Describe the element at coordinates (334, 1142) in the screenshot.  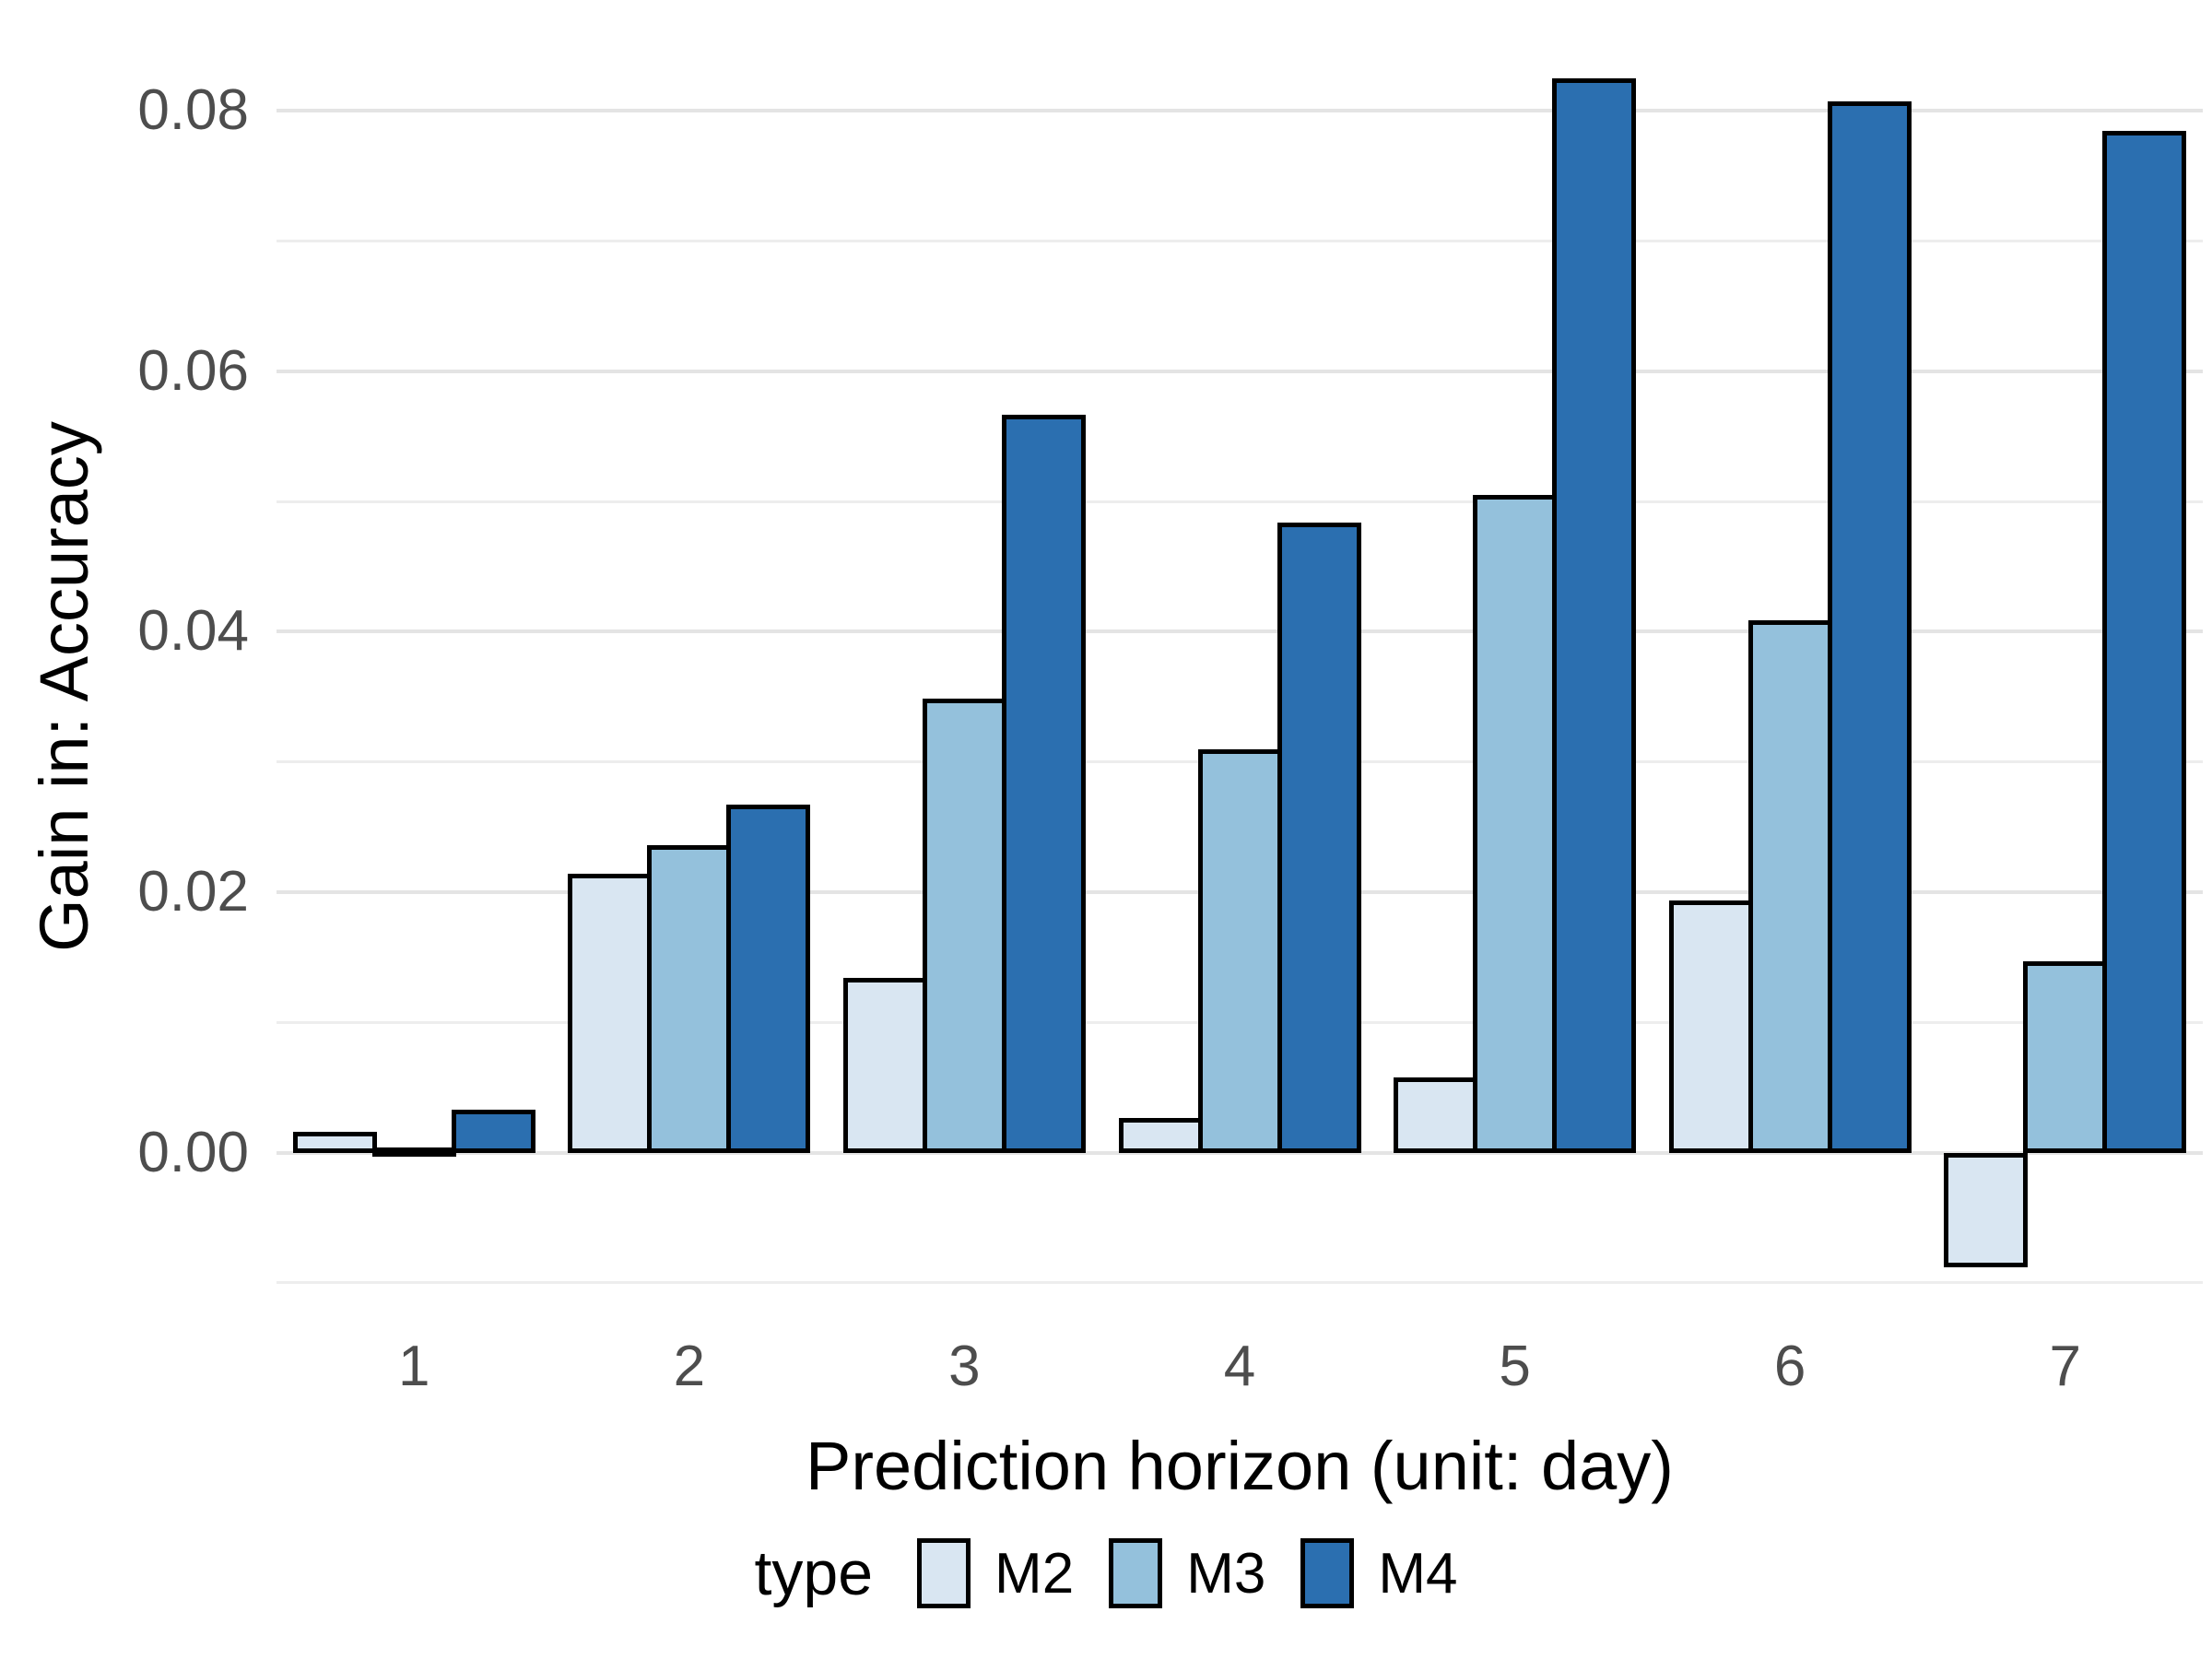
I see `bar-m2-day1` at that location.